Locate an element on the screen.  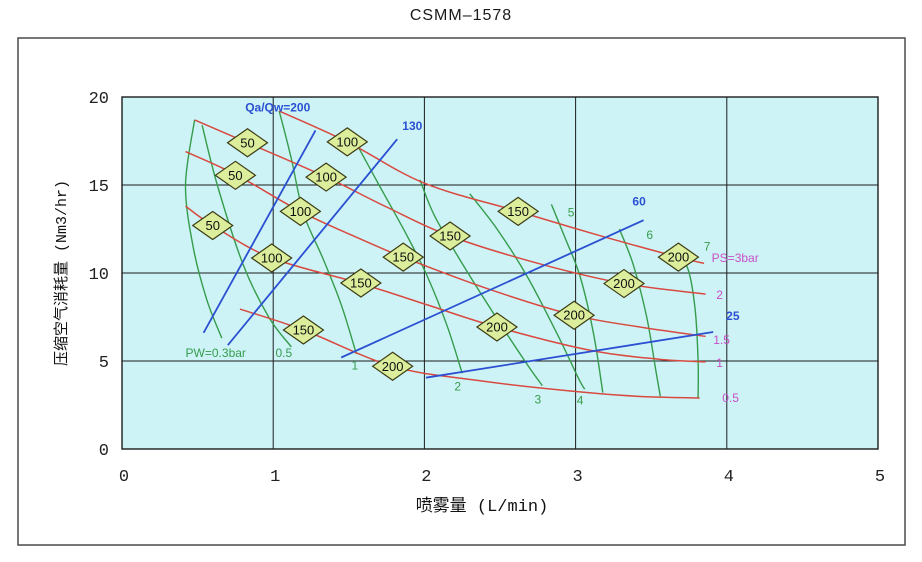
ratio-label: 25 is located at coordinates (733, 316).